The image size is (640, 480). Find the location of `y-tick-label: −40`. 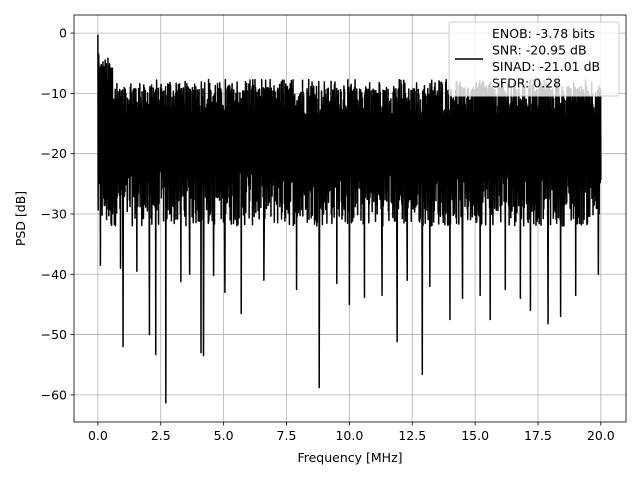

y-tick-label: −40 is located at coordinates (54, 274).